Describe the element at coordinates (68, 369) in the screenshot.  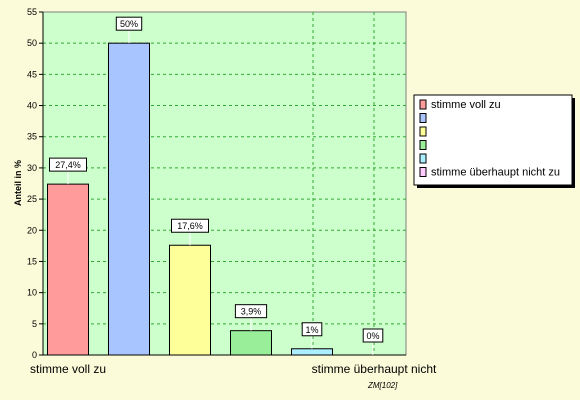
I see `x-axis-label-first: stimme voll zu` at that location.